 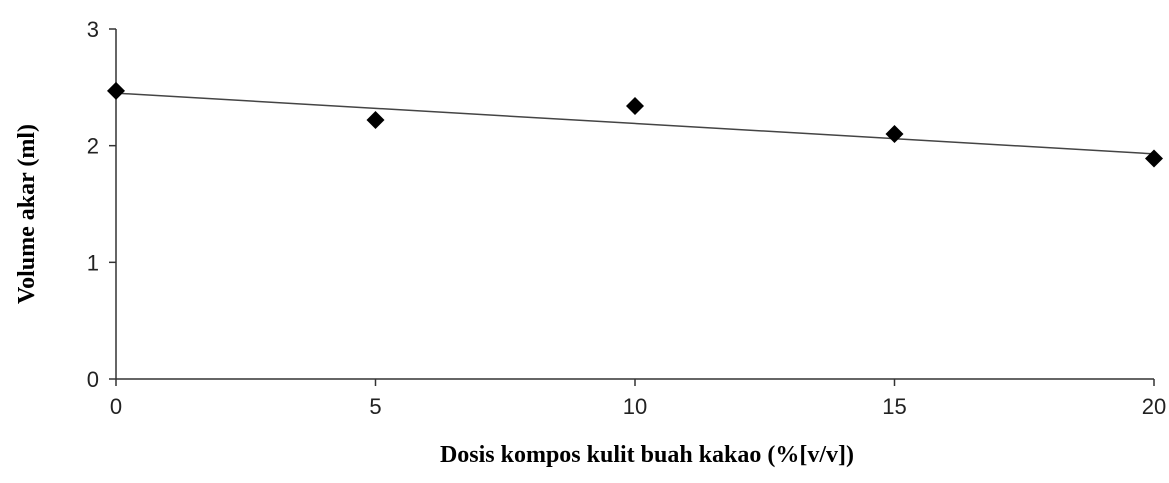 I want to click on x-tick-label: 0, so click(x=116, y=406).